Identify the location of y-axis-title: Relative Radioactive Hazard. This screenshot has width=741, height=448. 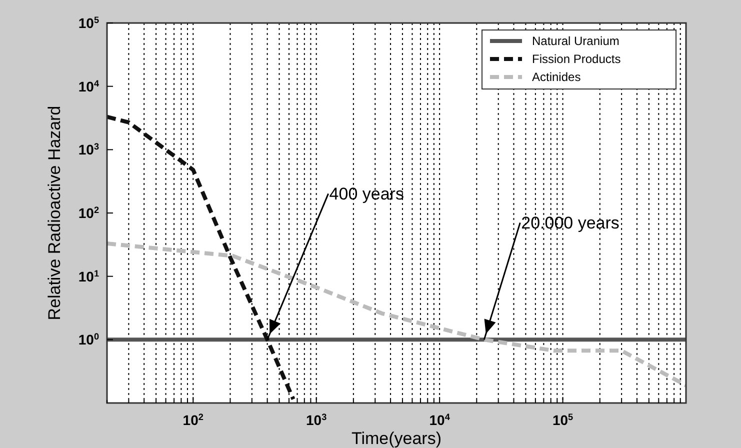
(54, 213).